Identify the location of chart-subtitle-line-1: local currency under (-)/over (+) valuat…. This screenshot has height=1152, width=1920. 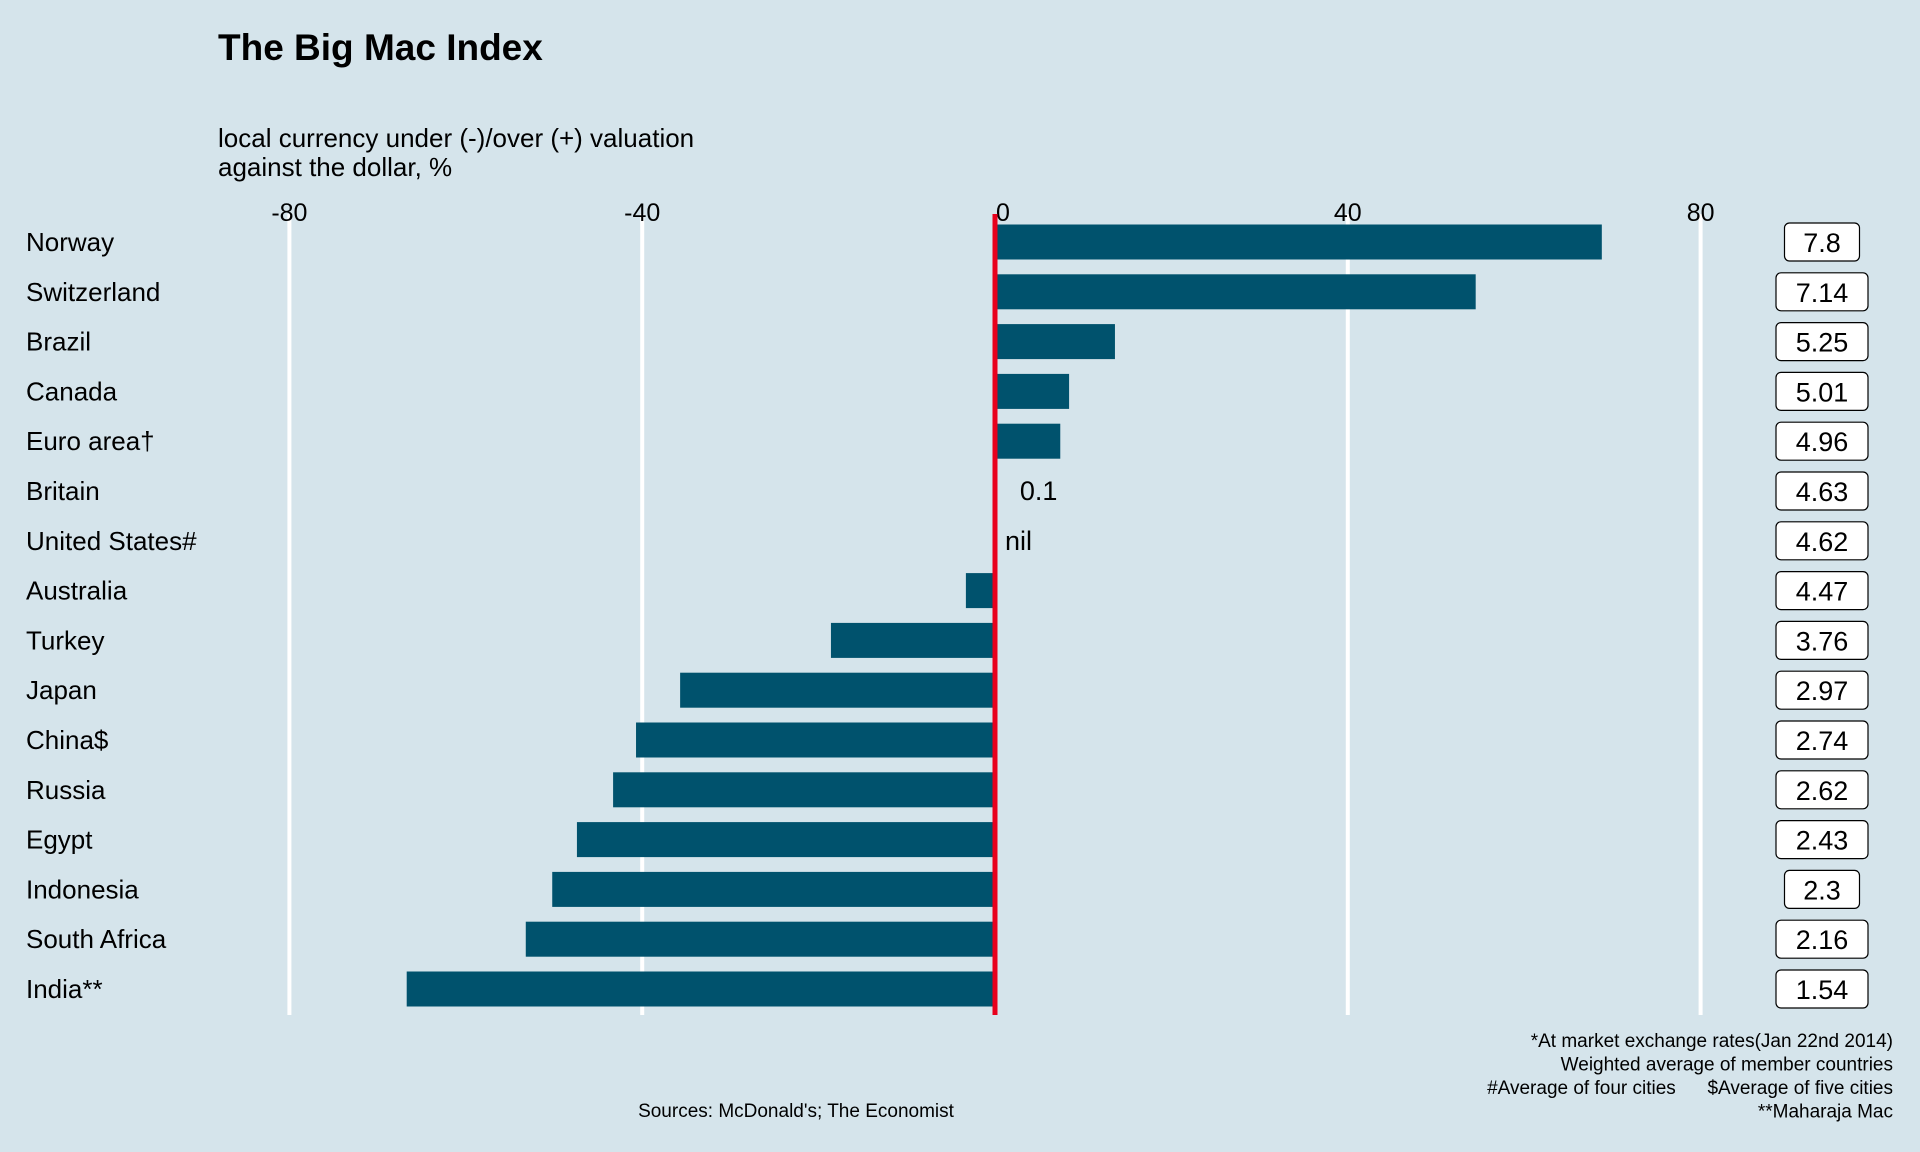
(456, 138).